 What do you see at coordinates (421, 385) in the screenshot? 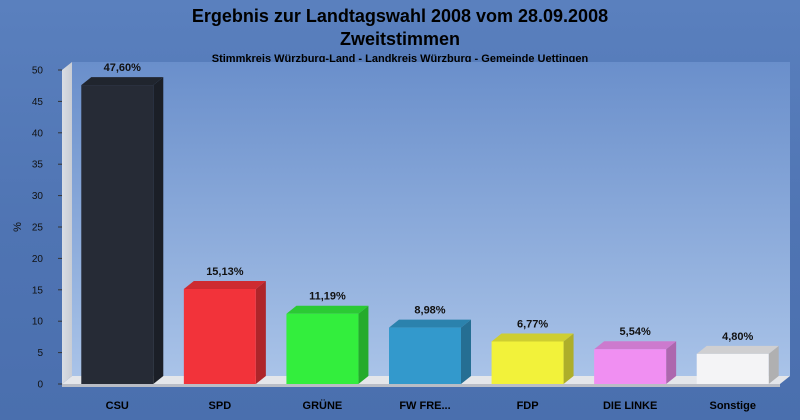
I see `floor-edge` at bounding box center [421, 385].